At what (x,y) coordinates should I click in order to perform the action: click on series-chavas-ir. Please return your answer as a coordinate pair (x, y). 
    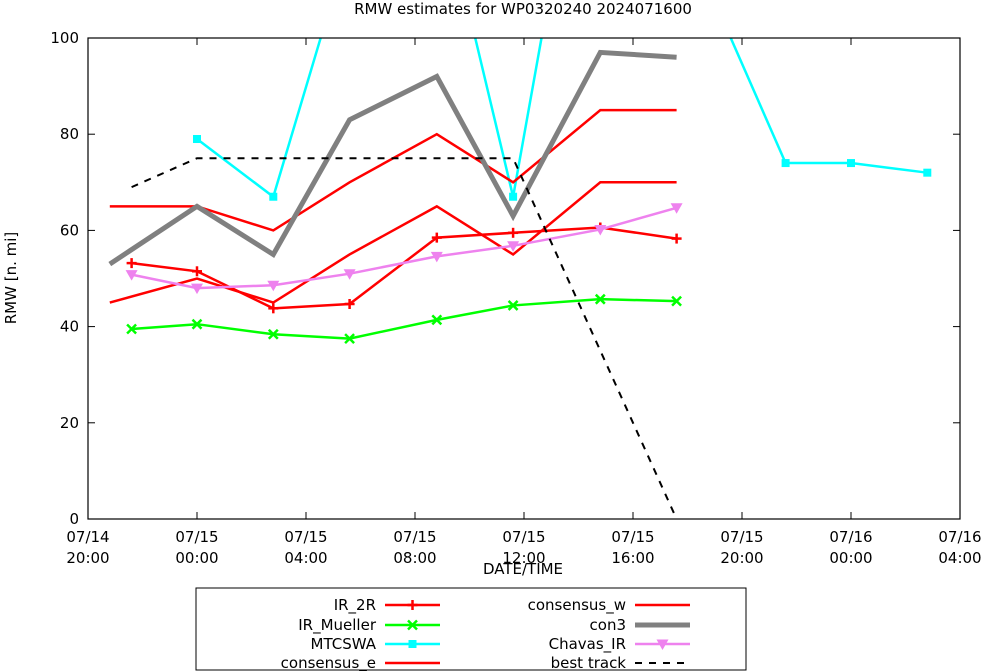
    Looking at the image, I should click on (404, 249).